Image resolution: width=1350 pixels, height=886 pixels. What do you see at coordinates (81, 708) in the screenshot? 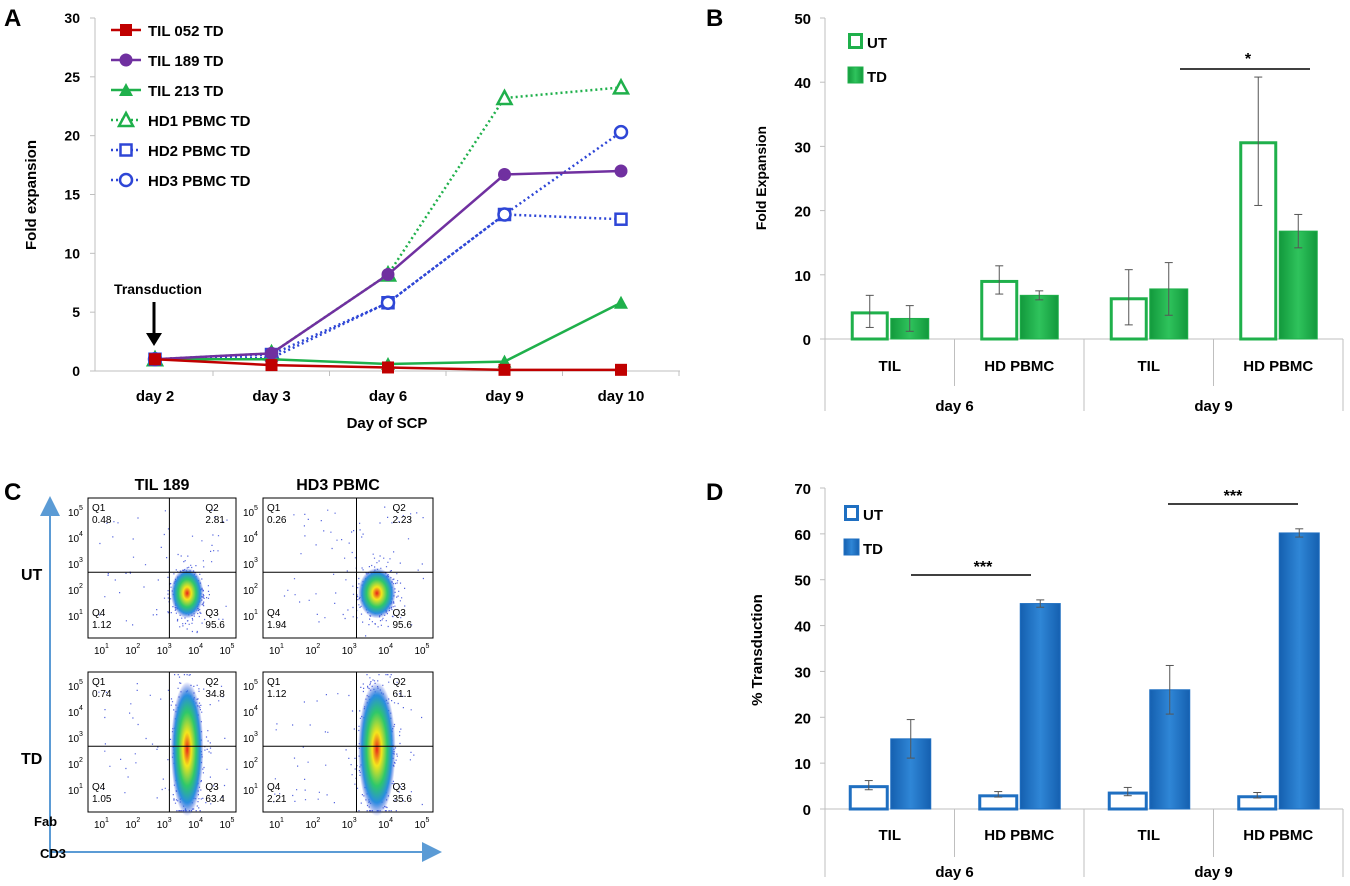
I see `flow-y-tick-exponent: 4` at bounding box center [81, 708].